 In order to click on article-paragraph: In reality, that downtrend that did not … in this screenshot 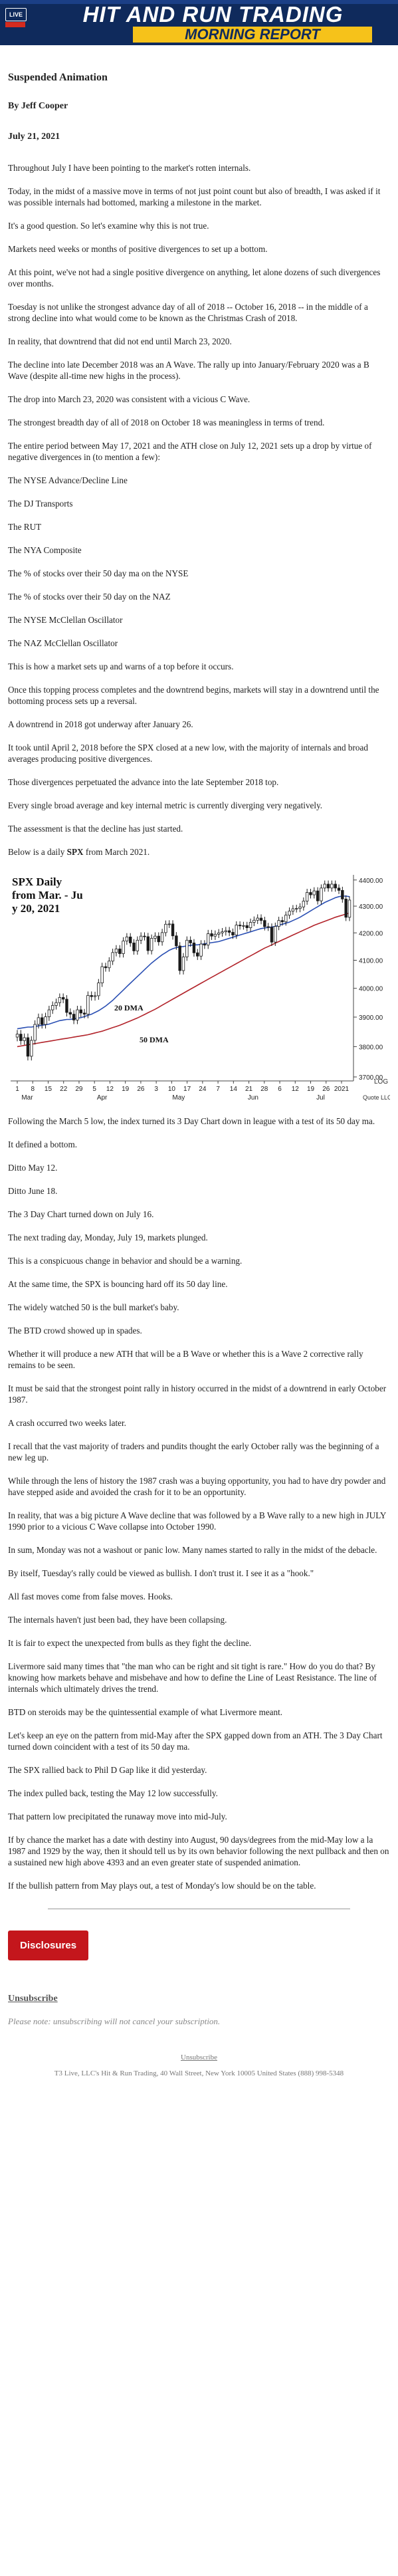, I will do `click(120, 341)`.